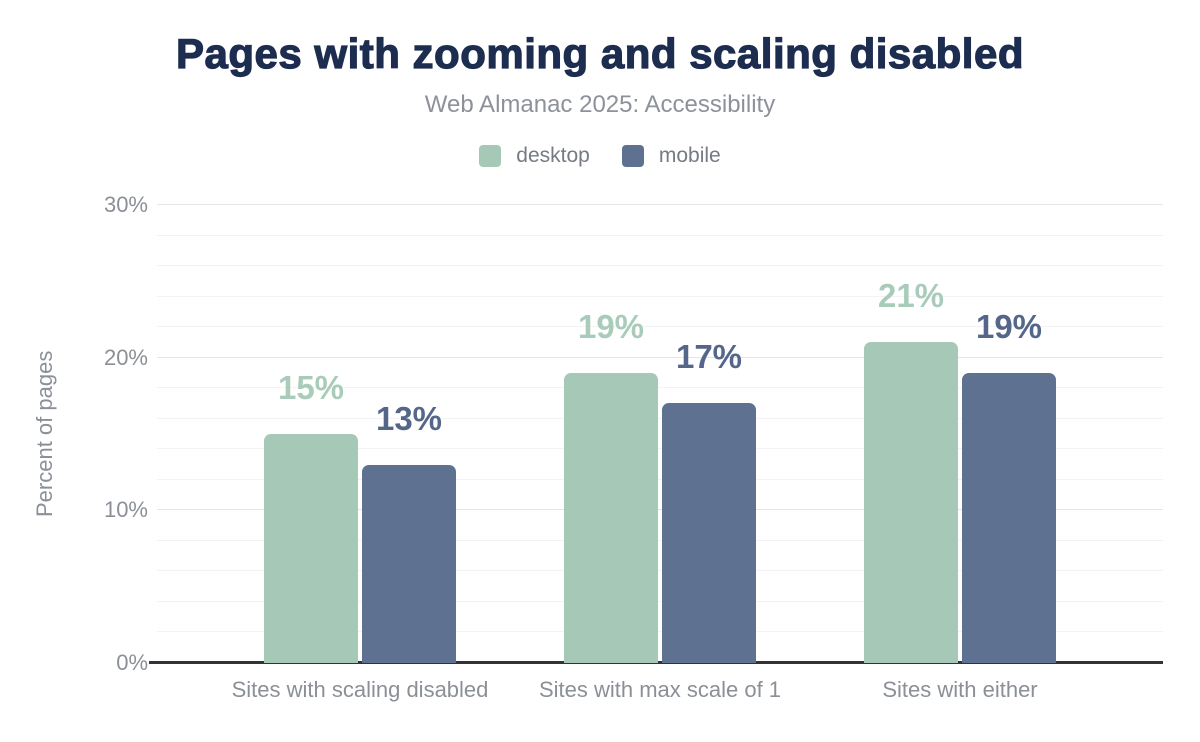 This screenshot has height=742, width=1200. I want to click on y-tick-0: 0%, so click(132, 662).